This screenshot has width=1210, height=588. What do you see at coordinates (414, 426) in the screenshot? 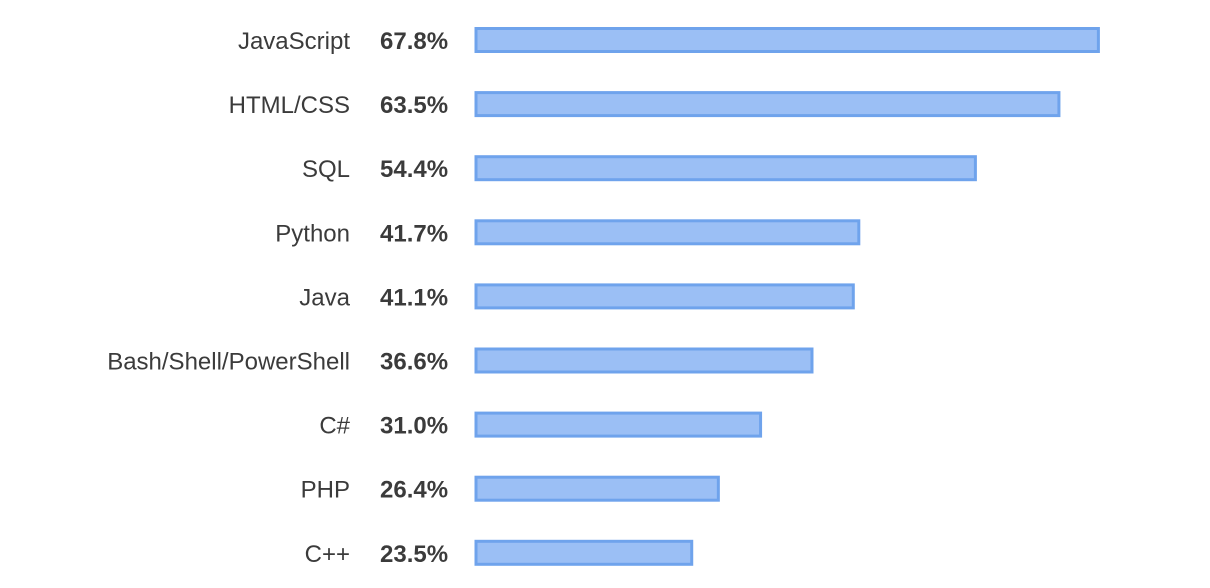
I see `value-label: 31.0%` at bounding box center [414, 426].